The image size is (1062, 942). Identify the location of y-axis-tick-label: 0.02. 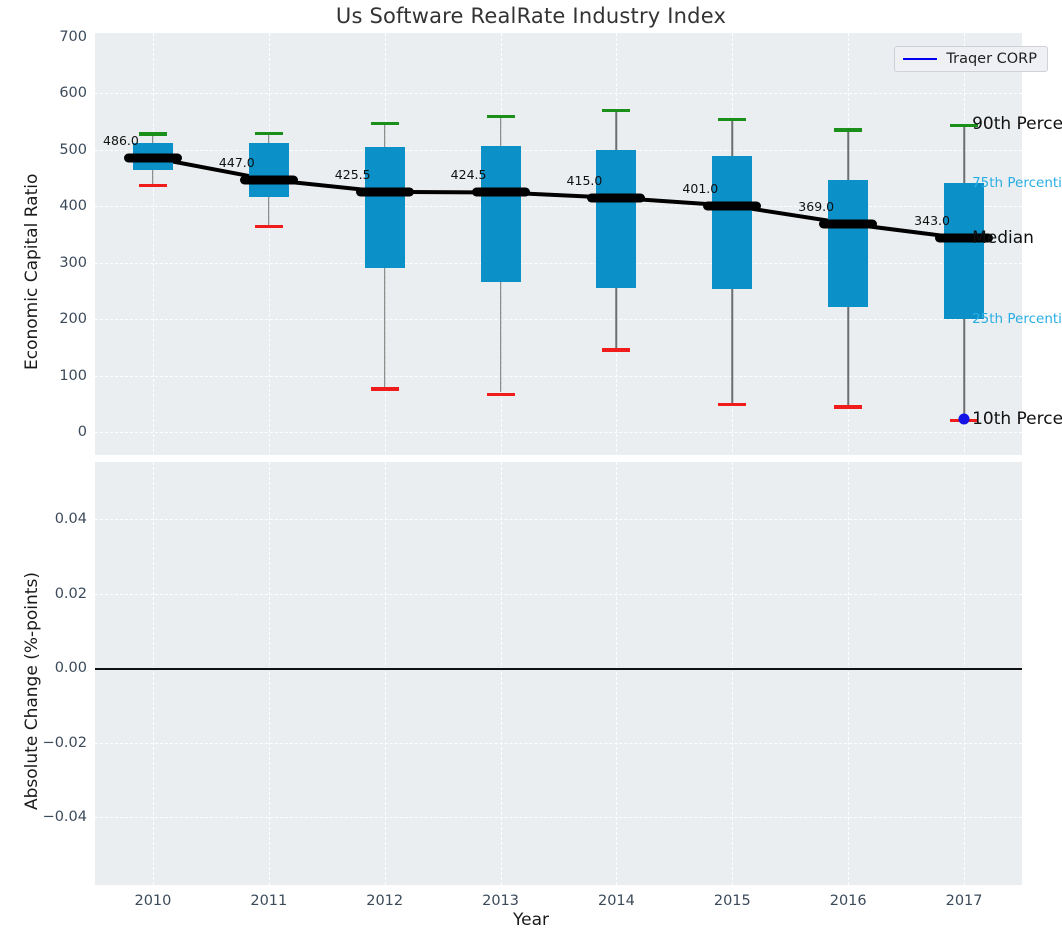
(70, 593).